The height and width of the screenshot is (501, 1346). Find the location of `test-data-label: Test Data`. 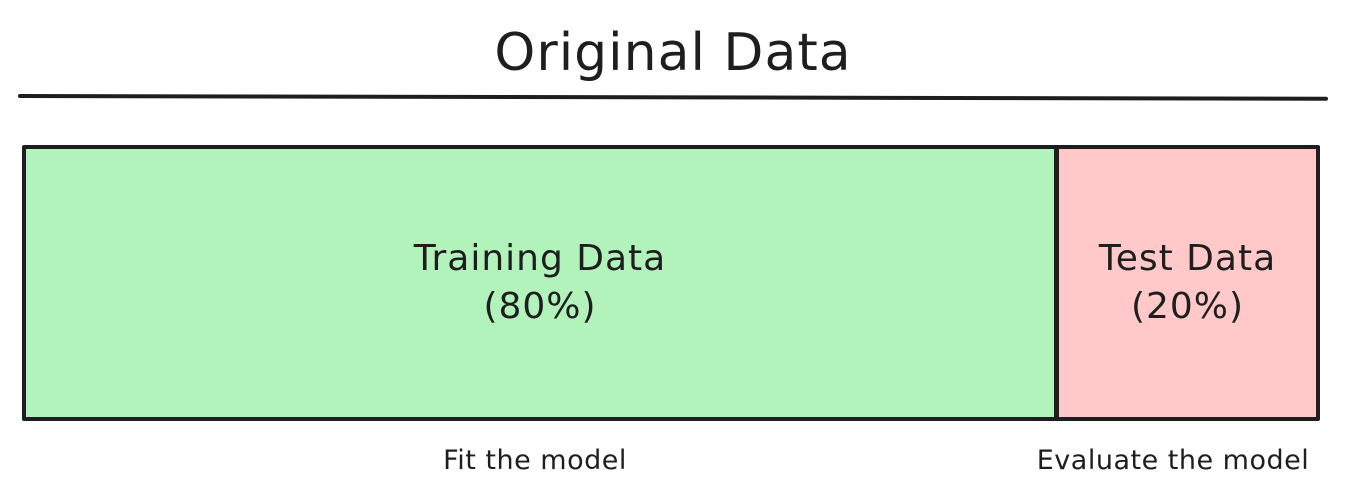

test-data-label: Test Data is located at coordinates (1187, 258).